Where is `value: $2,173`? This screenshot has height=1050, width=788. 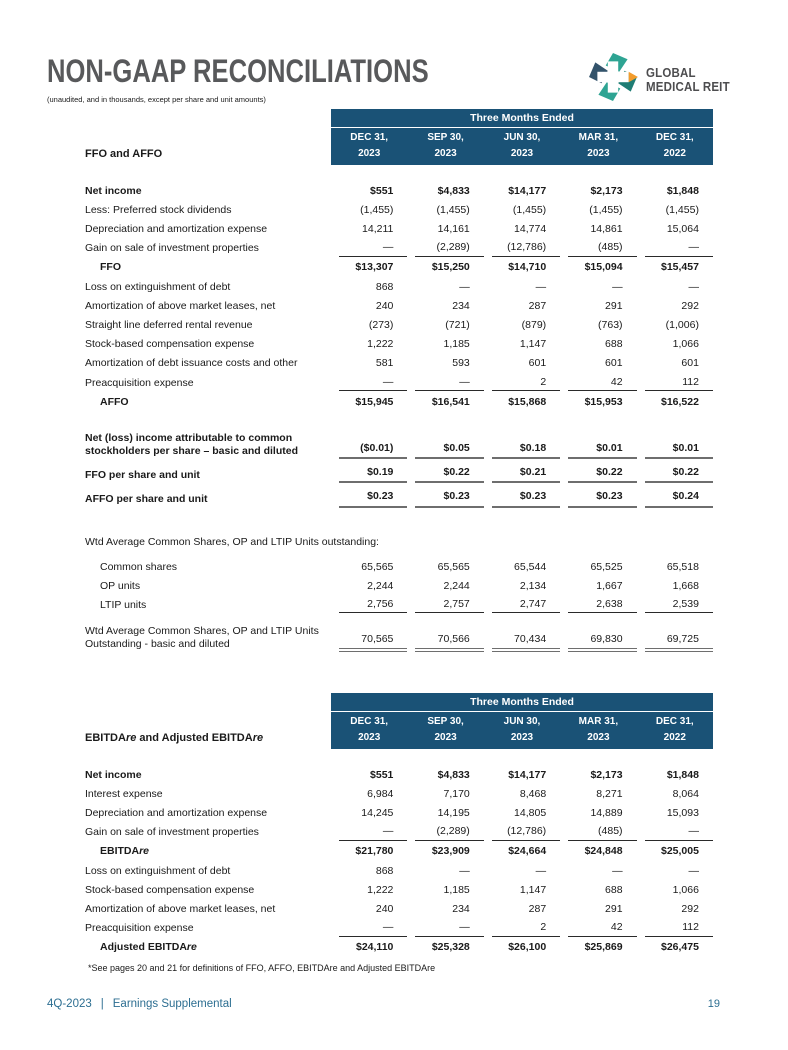
value: $2,173 is located at coordinates (606, 190).